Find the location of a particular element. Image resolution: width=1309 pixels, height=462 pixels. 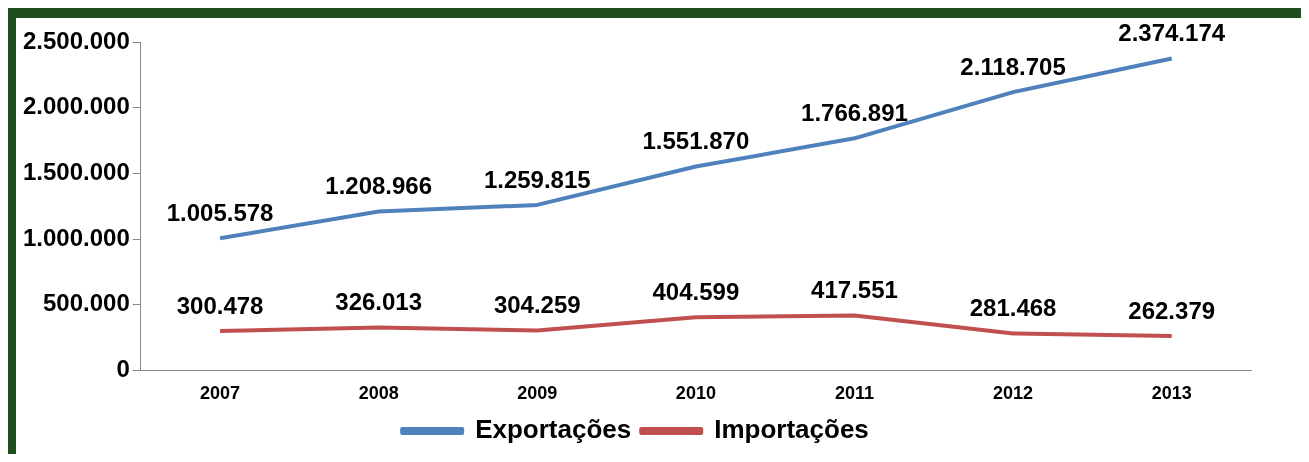

data-label: 2.374.174 is located at coordinates (1172, 33).